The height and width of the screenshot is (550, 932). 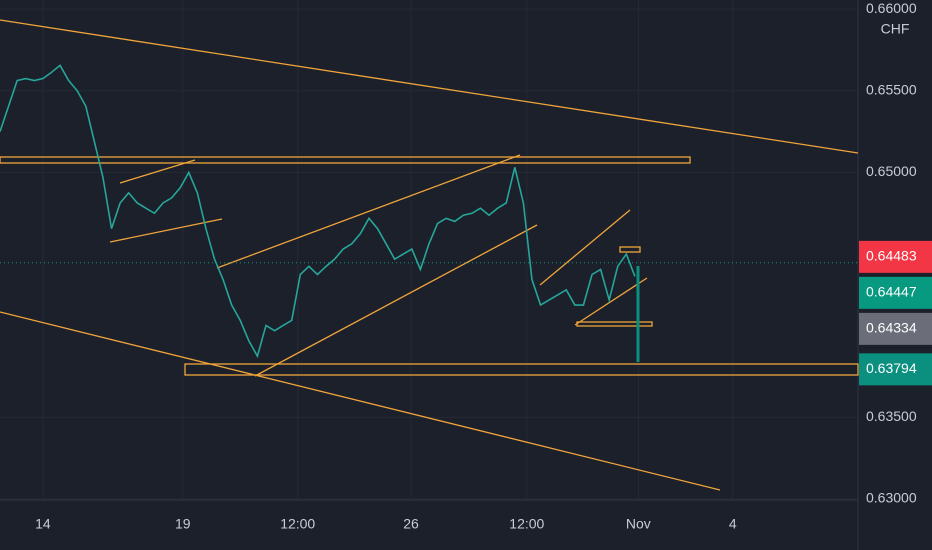 What do you see at coordinates (891, 292) in the screenshot?
I see `price-label: 0.64447` at bounding box center [891, 292].